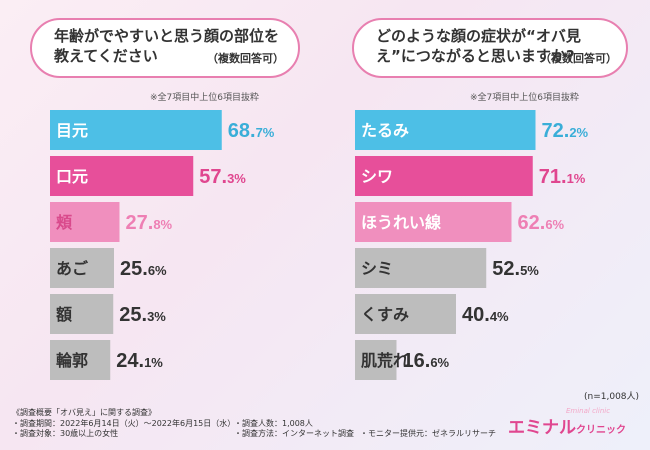  What do you see at coordinates (541, 223) in the screenshot?
I see `chart2-value-label-2: 62.6%` at bounding box center [541, 223].